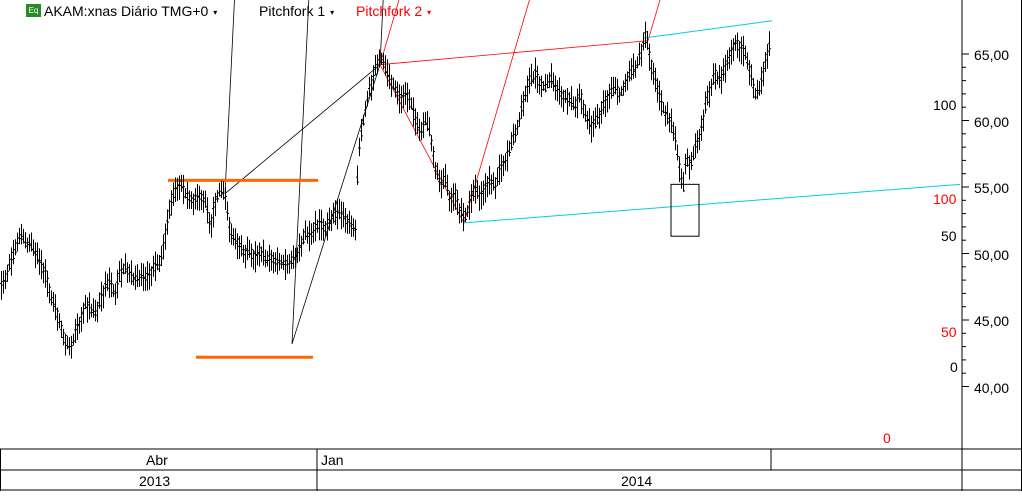 The image size is (1022, 496). What do you see at coordinates (992, 388) in the screenshot?
I see `y-tick-label: 40,00` at bounding box center [992, 388].